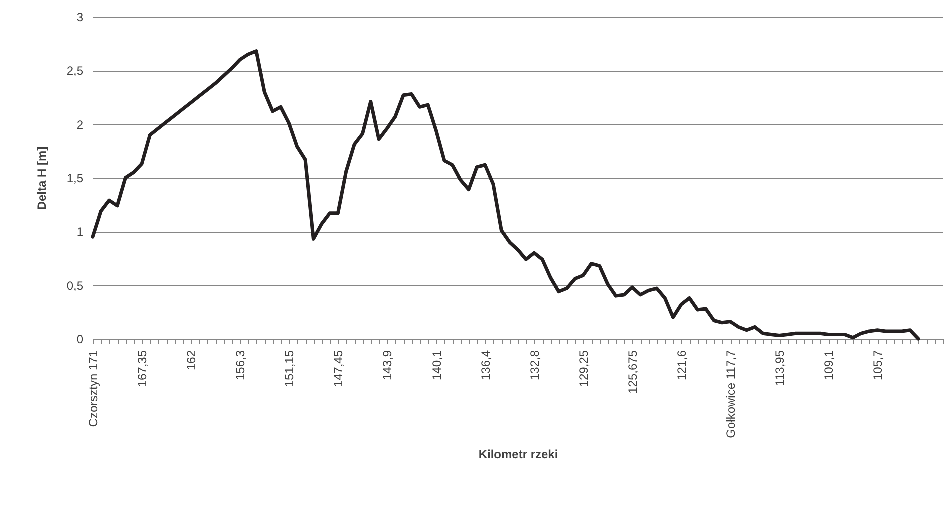 This screenshot has width=947, height=508. What do you see at coordinates (80, 232) in the screenshot?
I see `y-tick-label: 1` at bounding box center [80, 232].